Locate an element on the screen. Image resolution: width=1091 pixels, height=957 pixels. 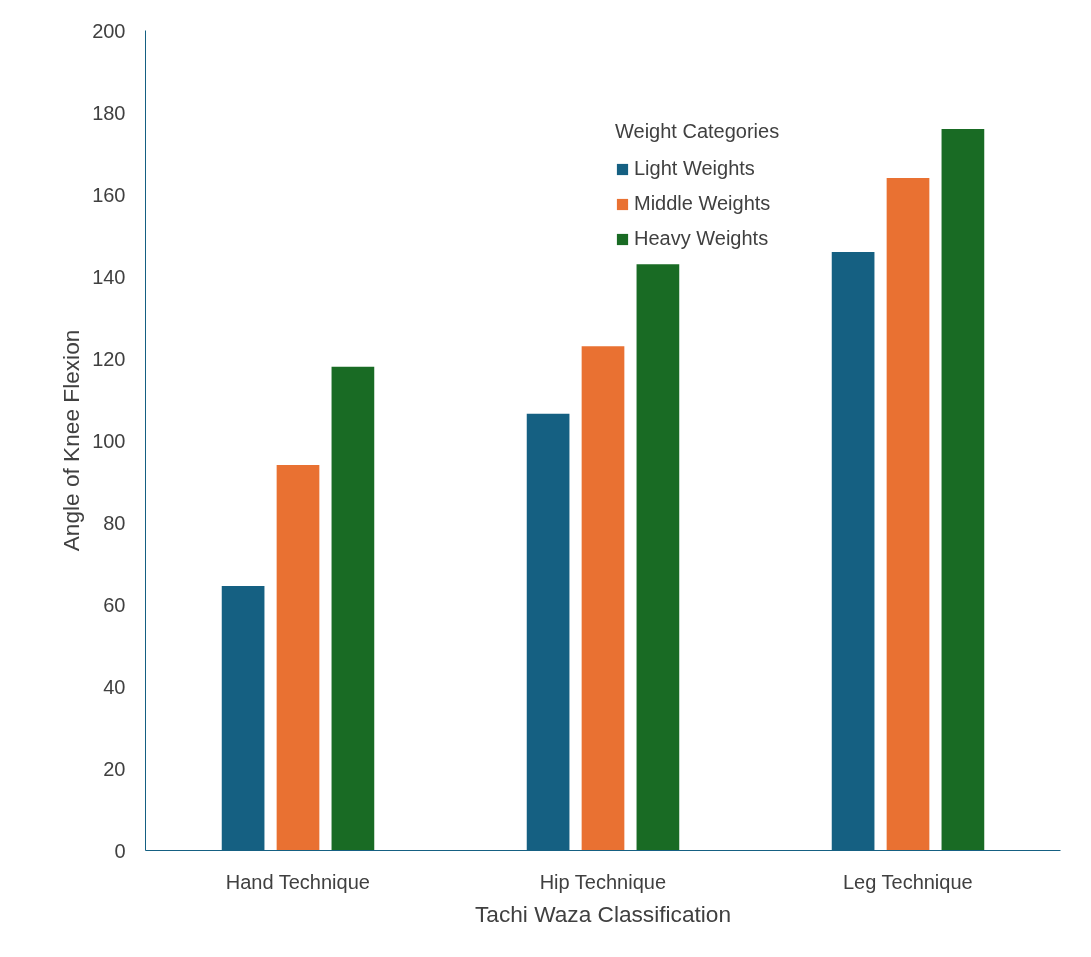
legend-label: Light Weights is located at coordinates (694, 168).